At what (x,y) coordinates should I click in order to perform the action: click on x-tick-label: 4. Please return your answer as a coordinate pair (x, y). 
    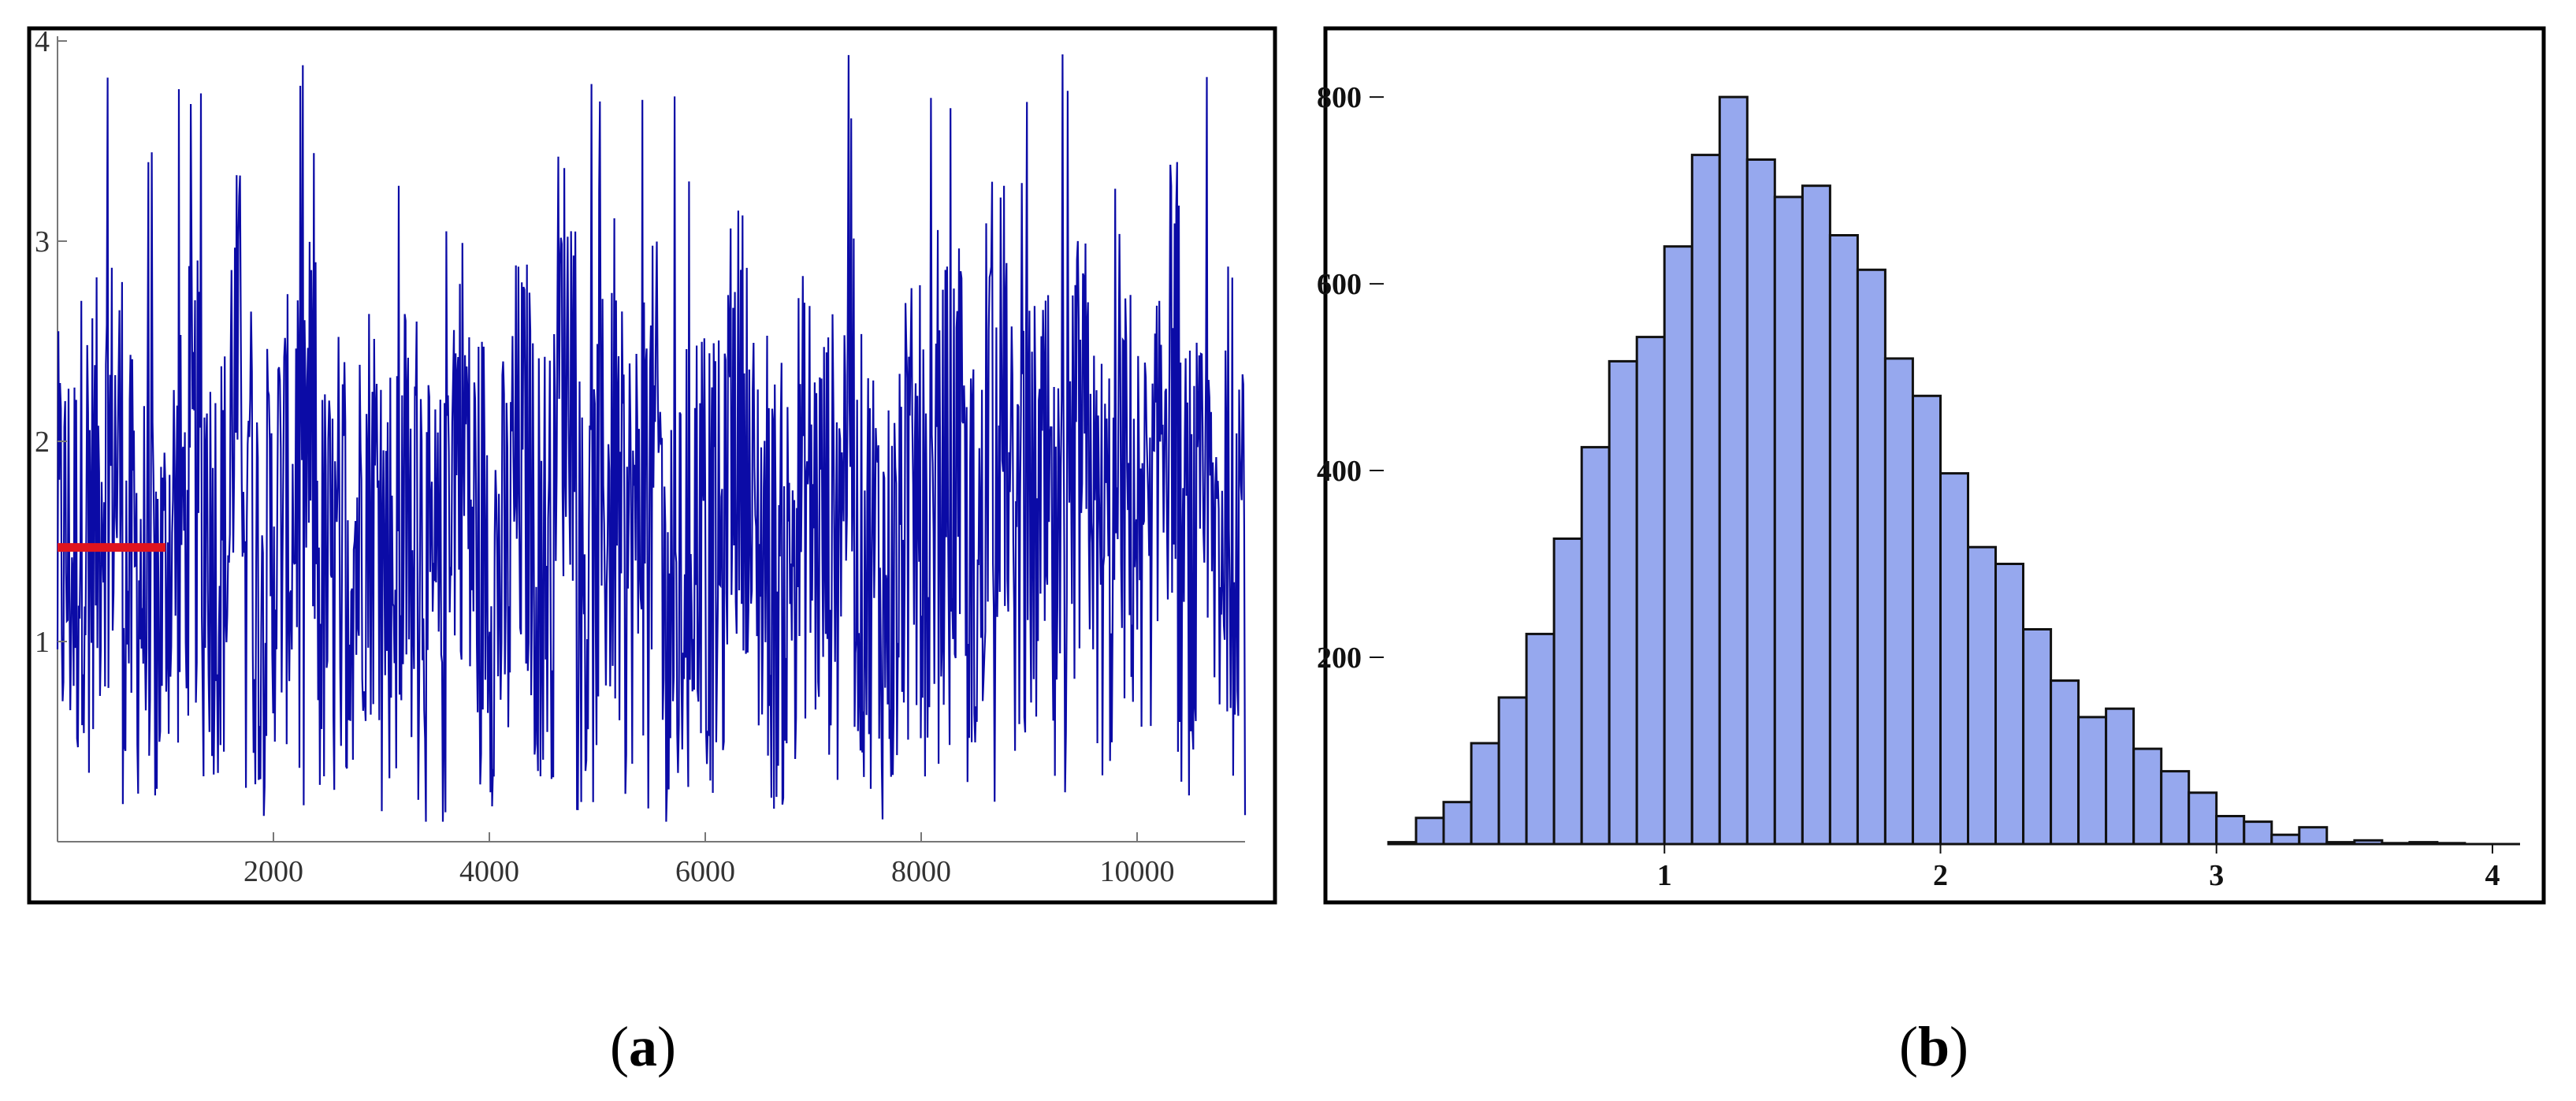
    Looking at the image, I should click on (2492, 875).